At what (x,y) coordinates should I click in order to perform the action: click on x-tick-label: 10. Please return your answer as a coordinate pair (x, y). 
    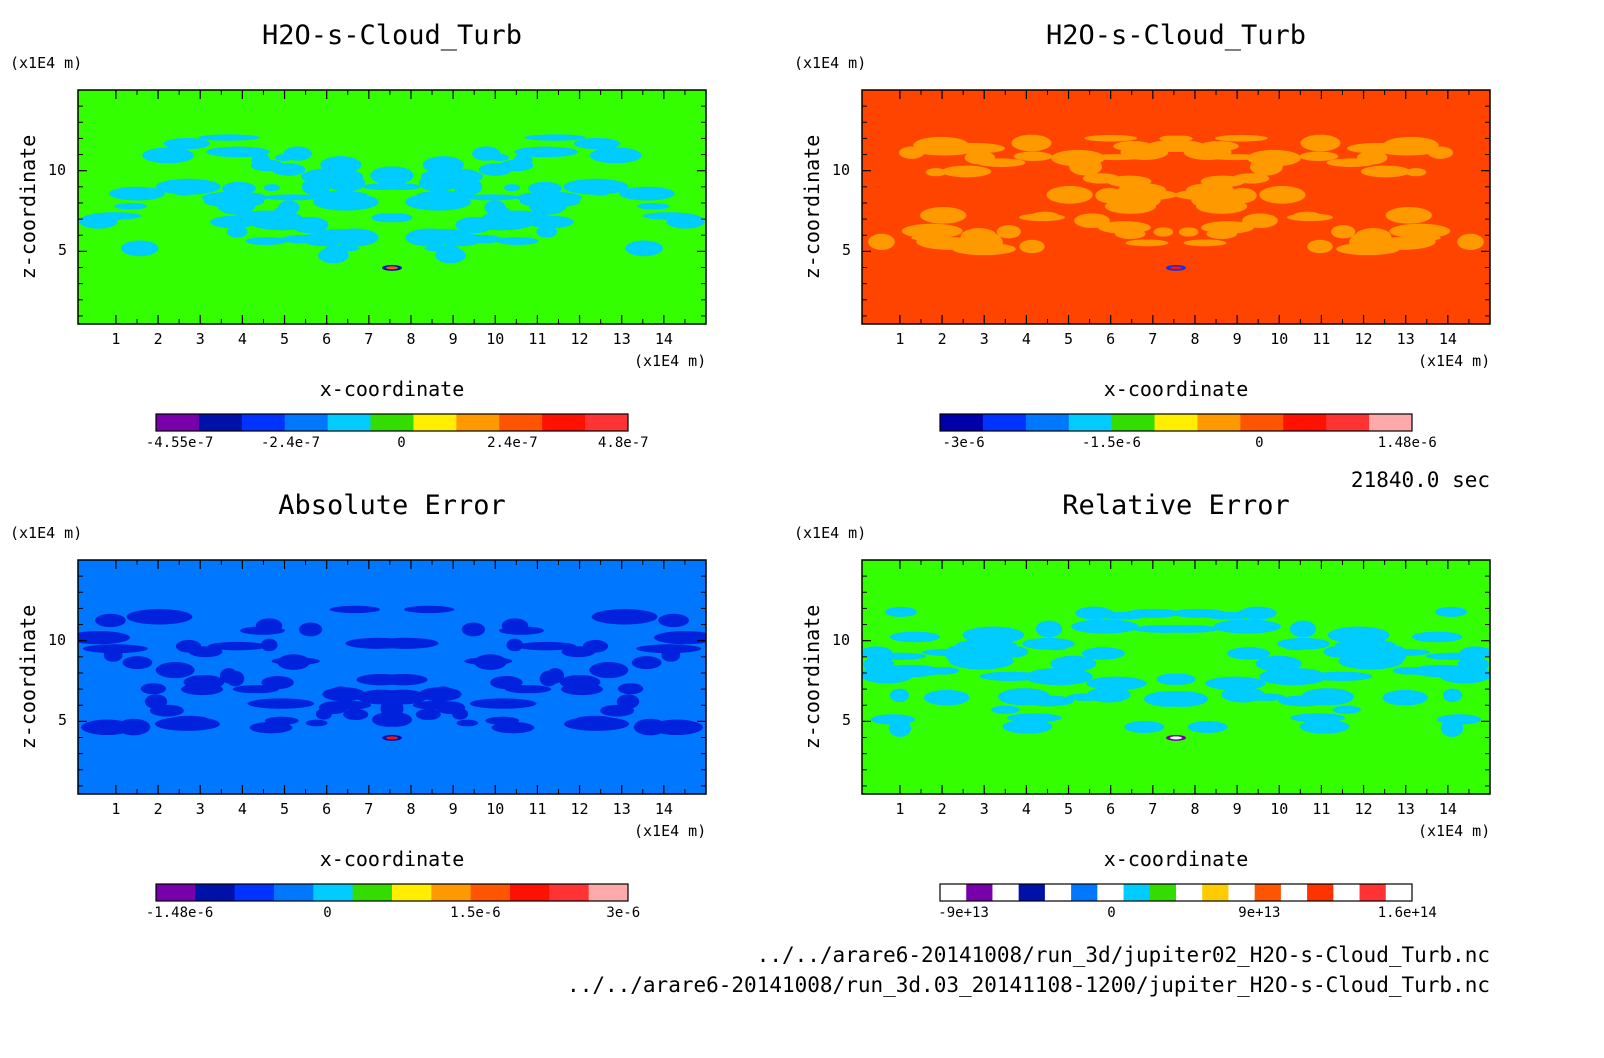
    Looking at the image, I should click on (495, 339).